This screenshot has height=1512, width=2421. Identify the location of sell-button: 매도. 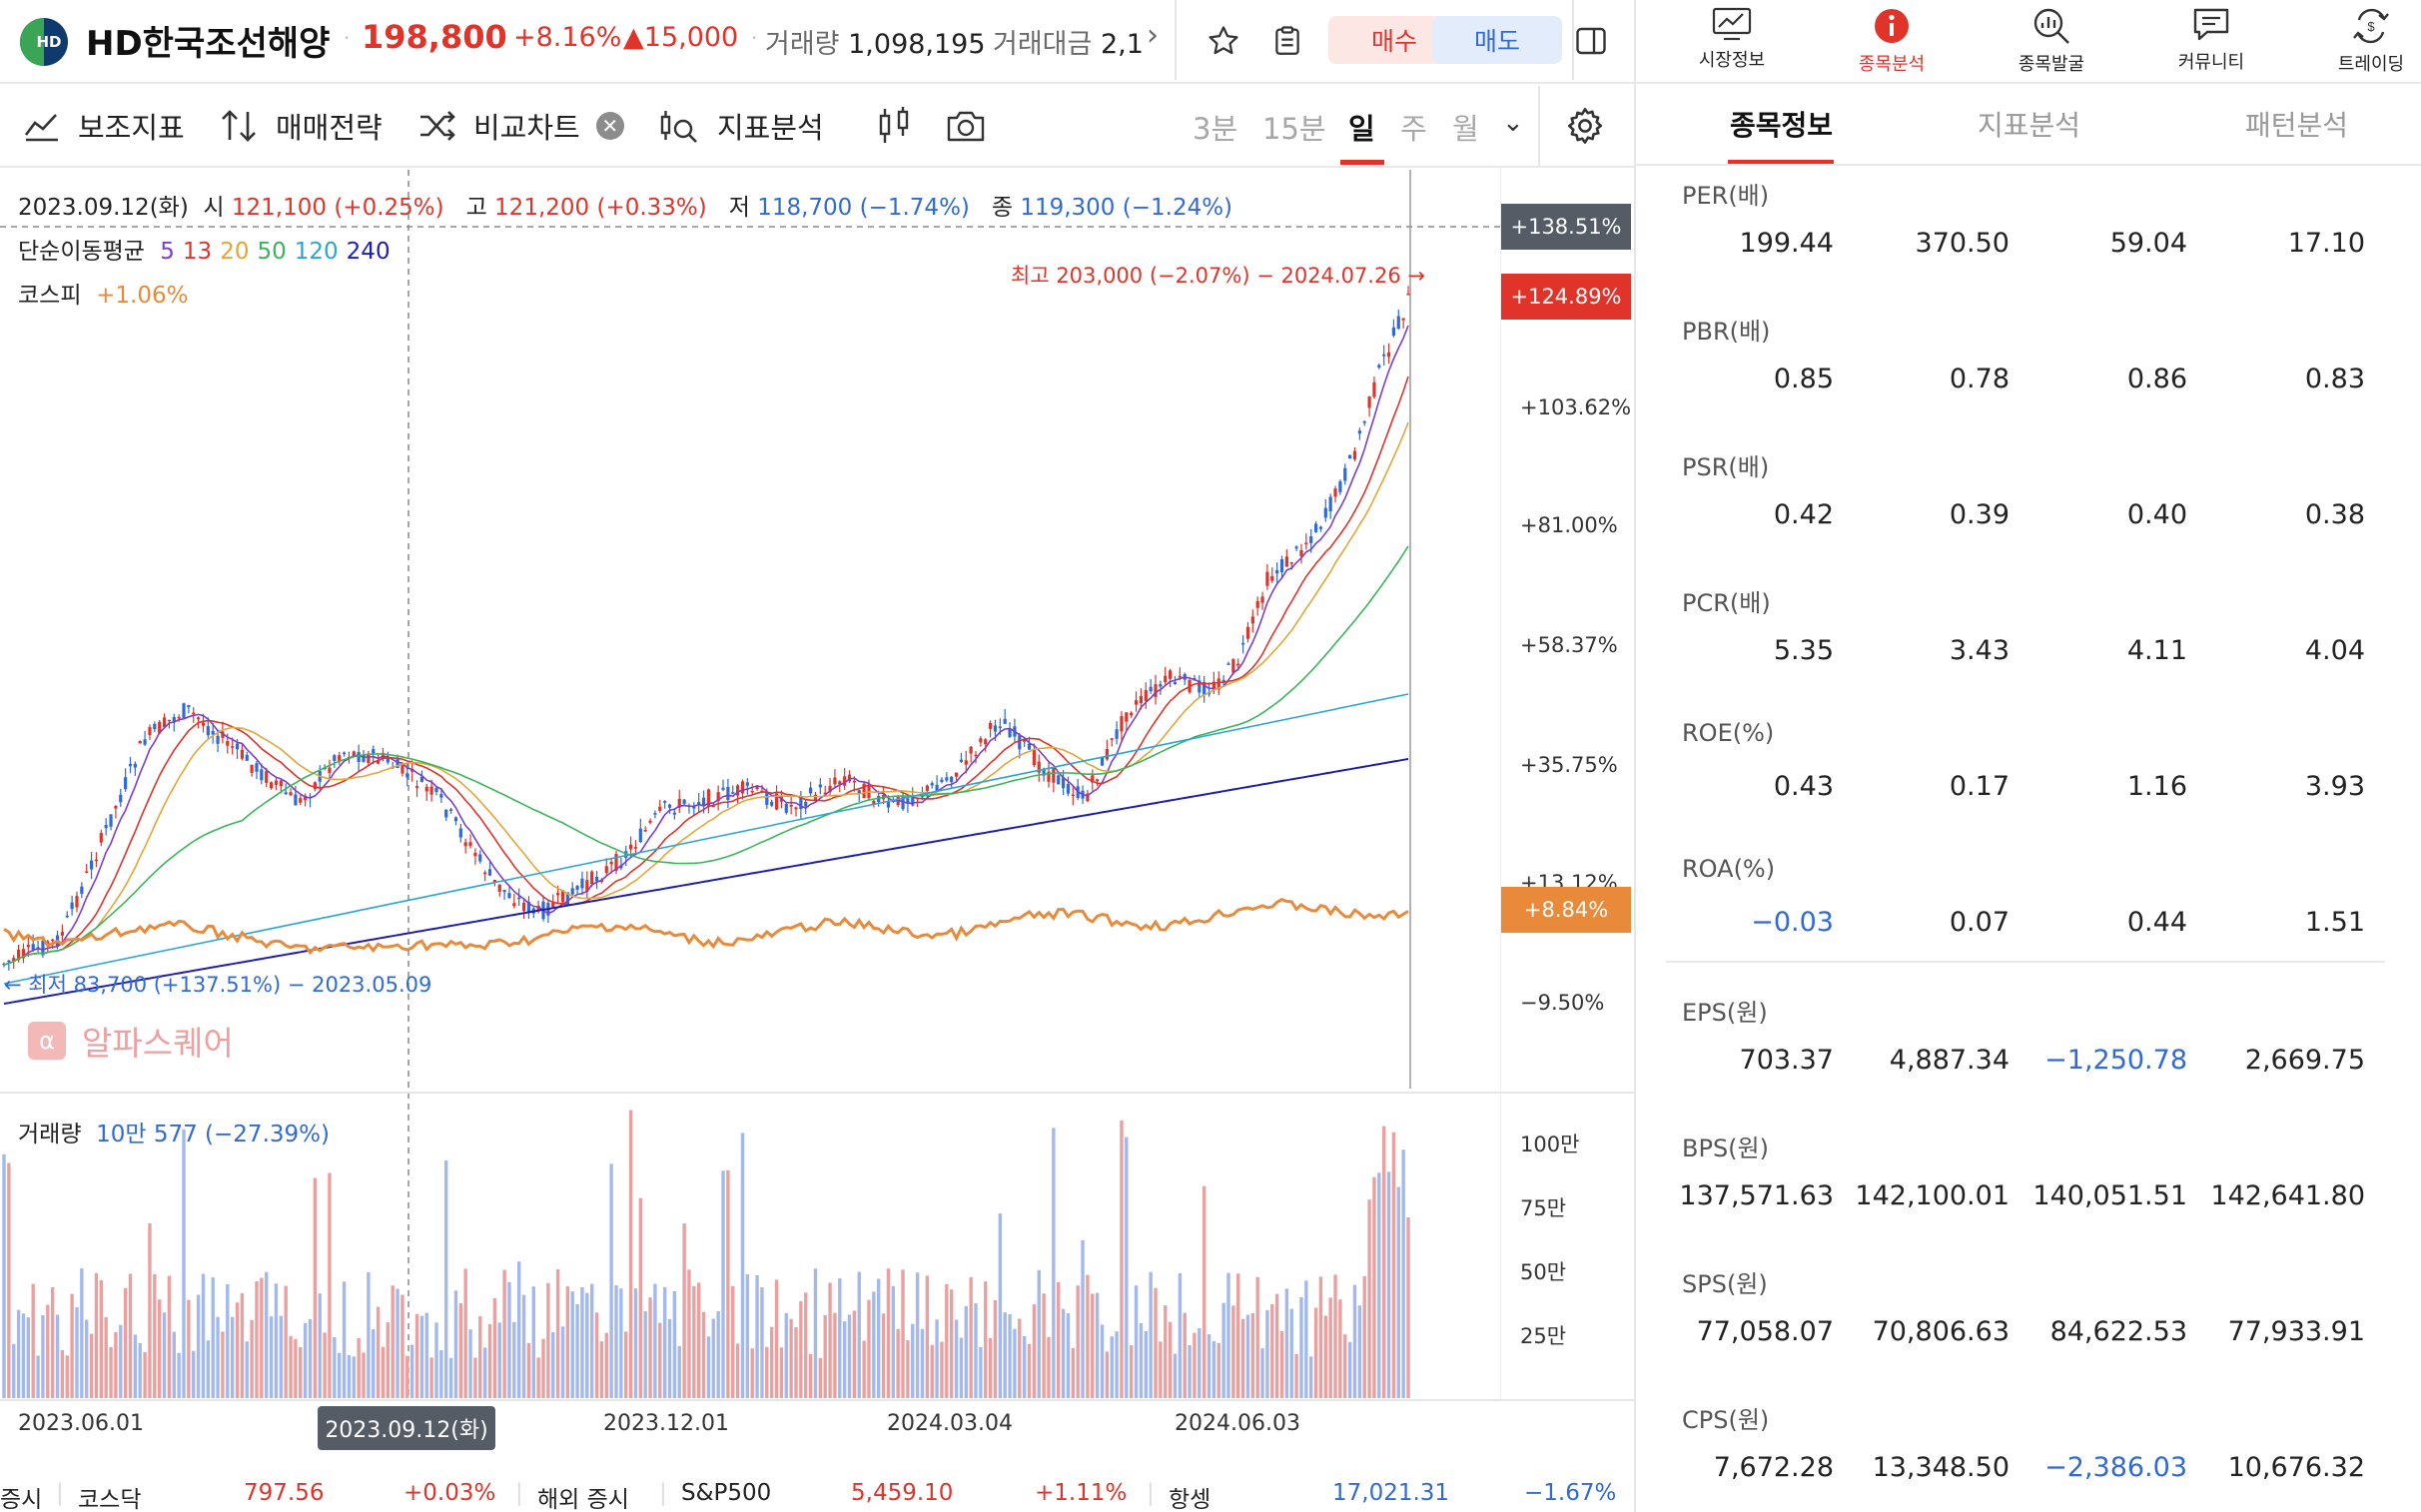
(1497, 40).